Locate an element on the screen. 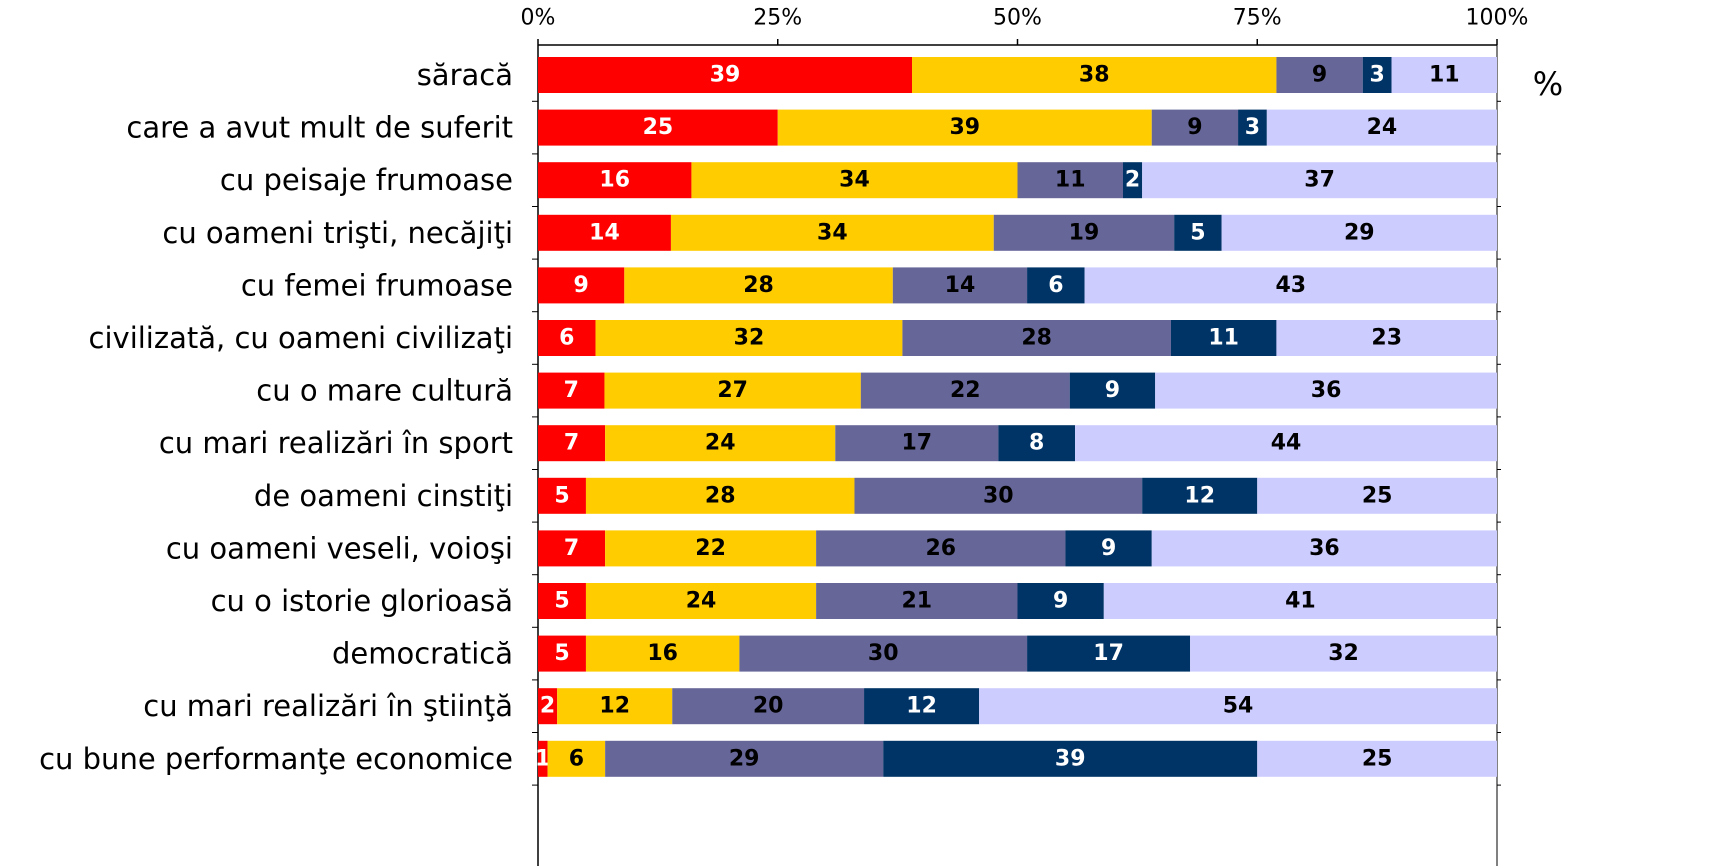 Image resolution: width=1735 pixels, height=866 pixels. category-label: cu femei frumoase is located at coordinates (377, 285).